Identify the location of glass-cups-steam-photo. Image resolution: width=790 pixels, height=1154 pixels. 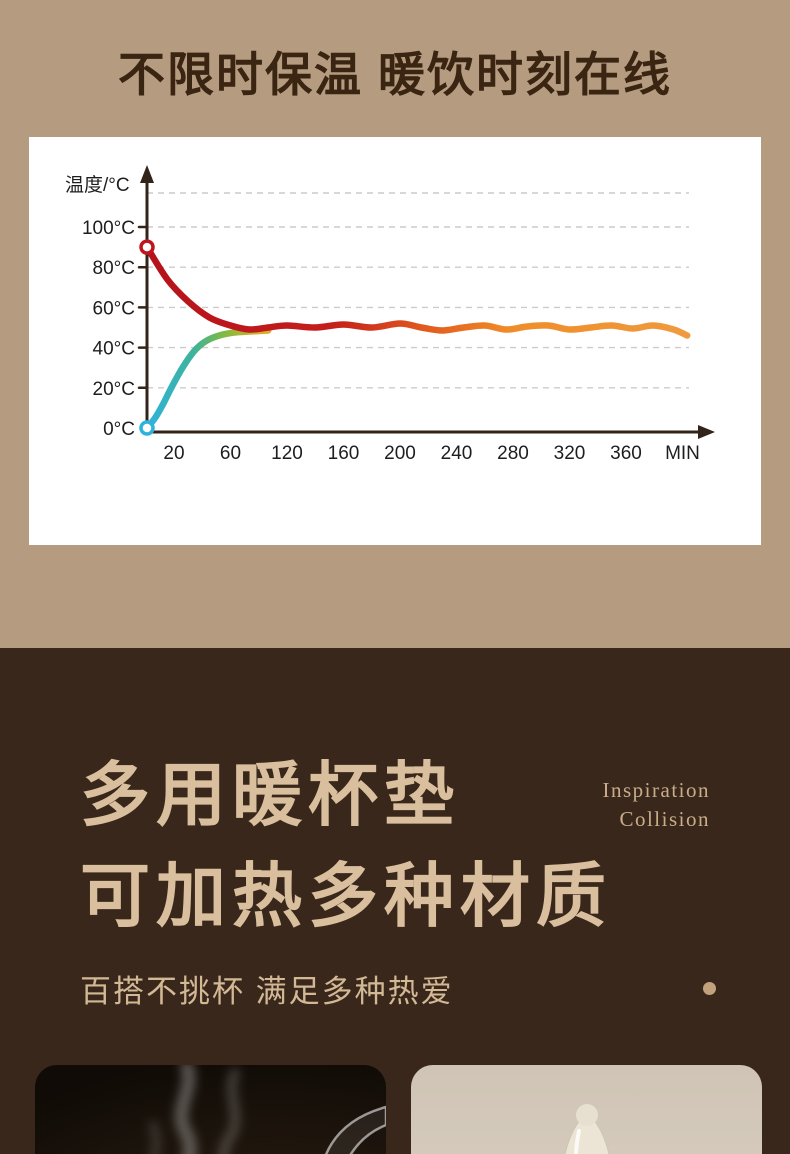
(210, 1109).